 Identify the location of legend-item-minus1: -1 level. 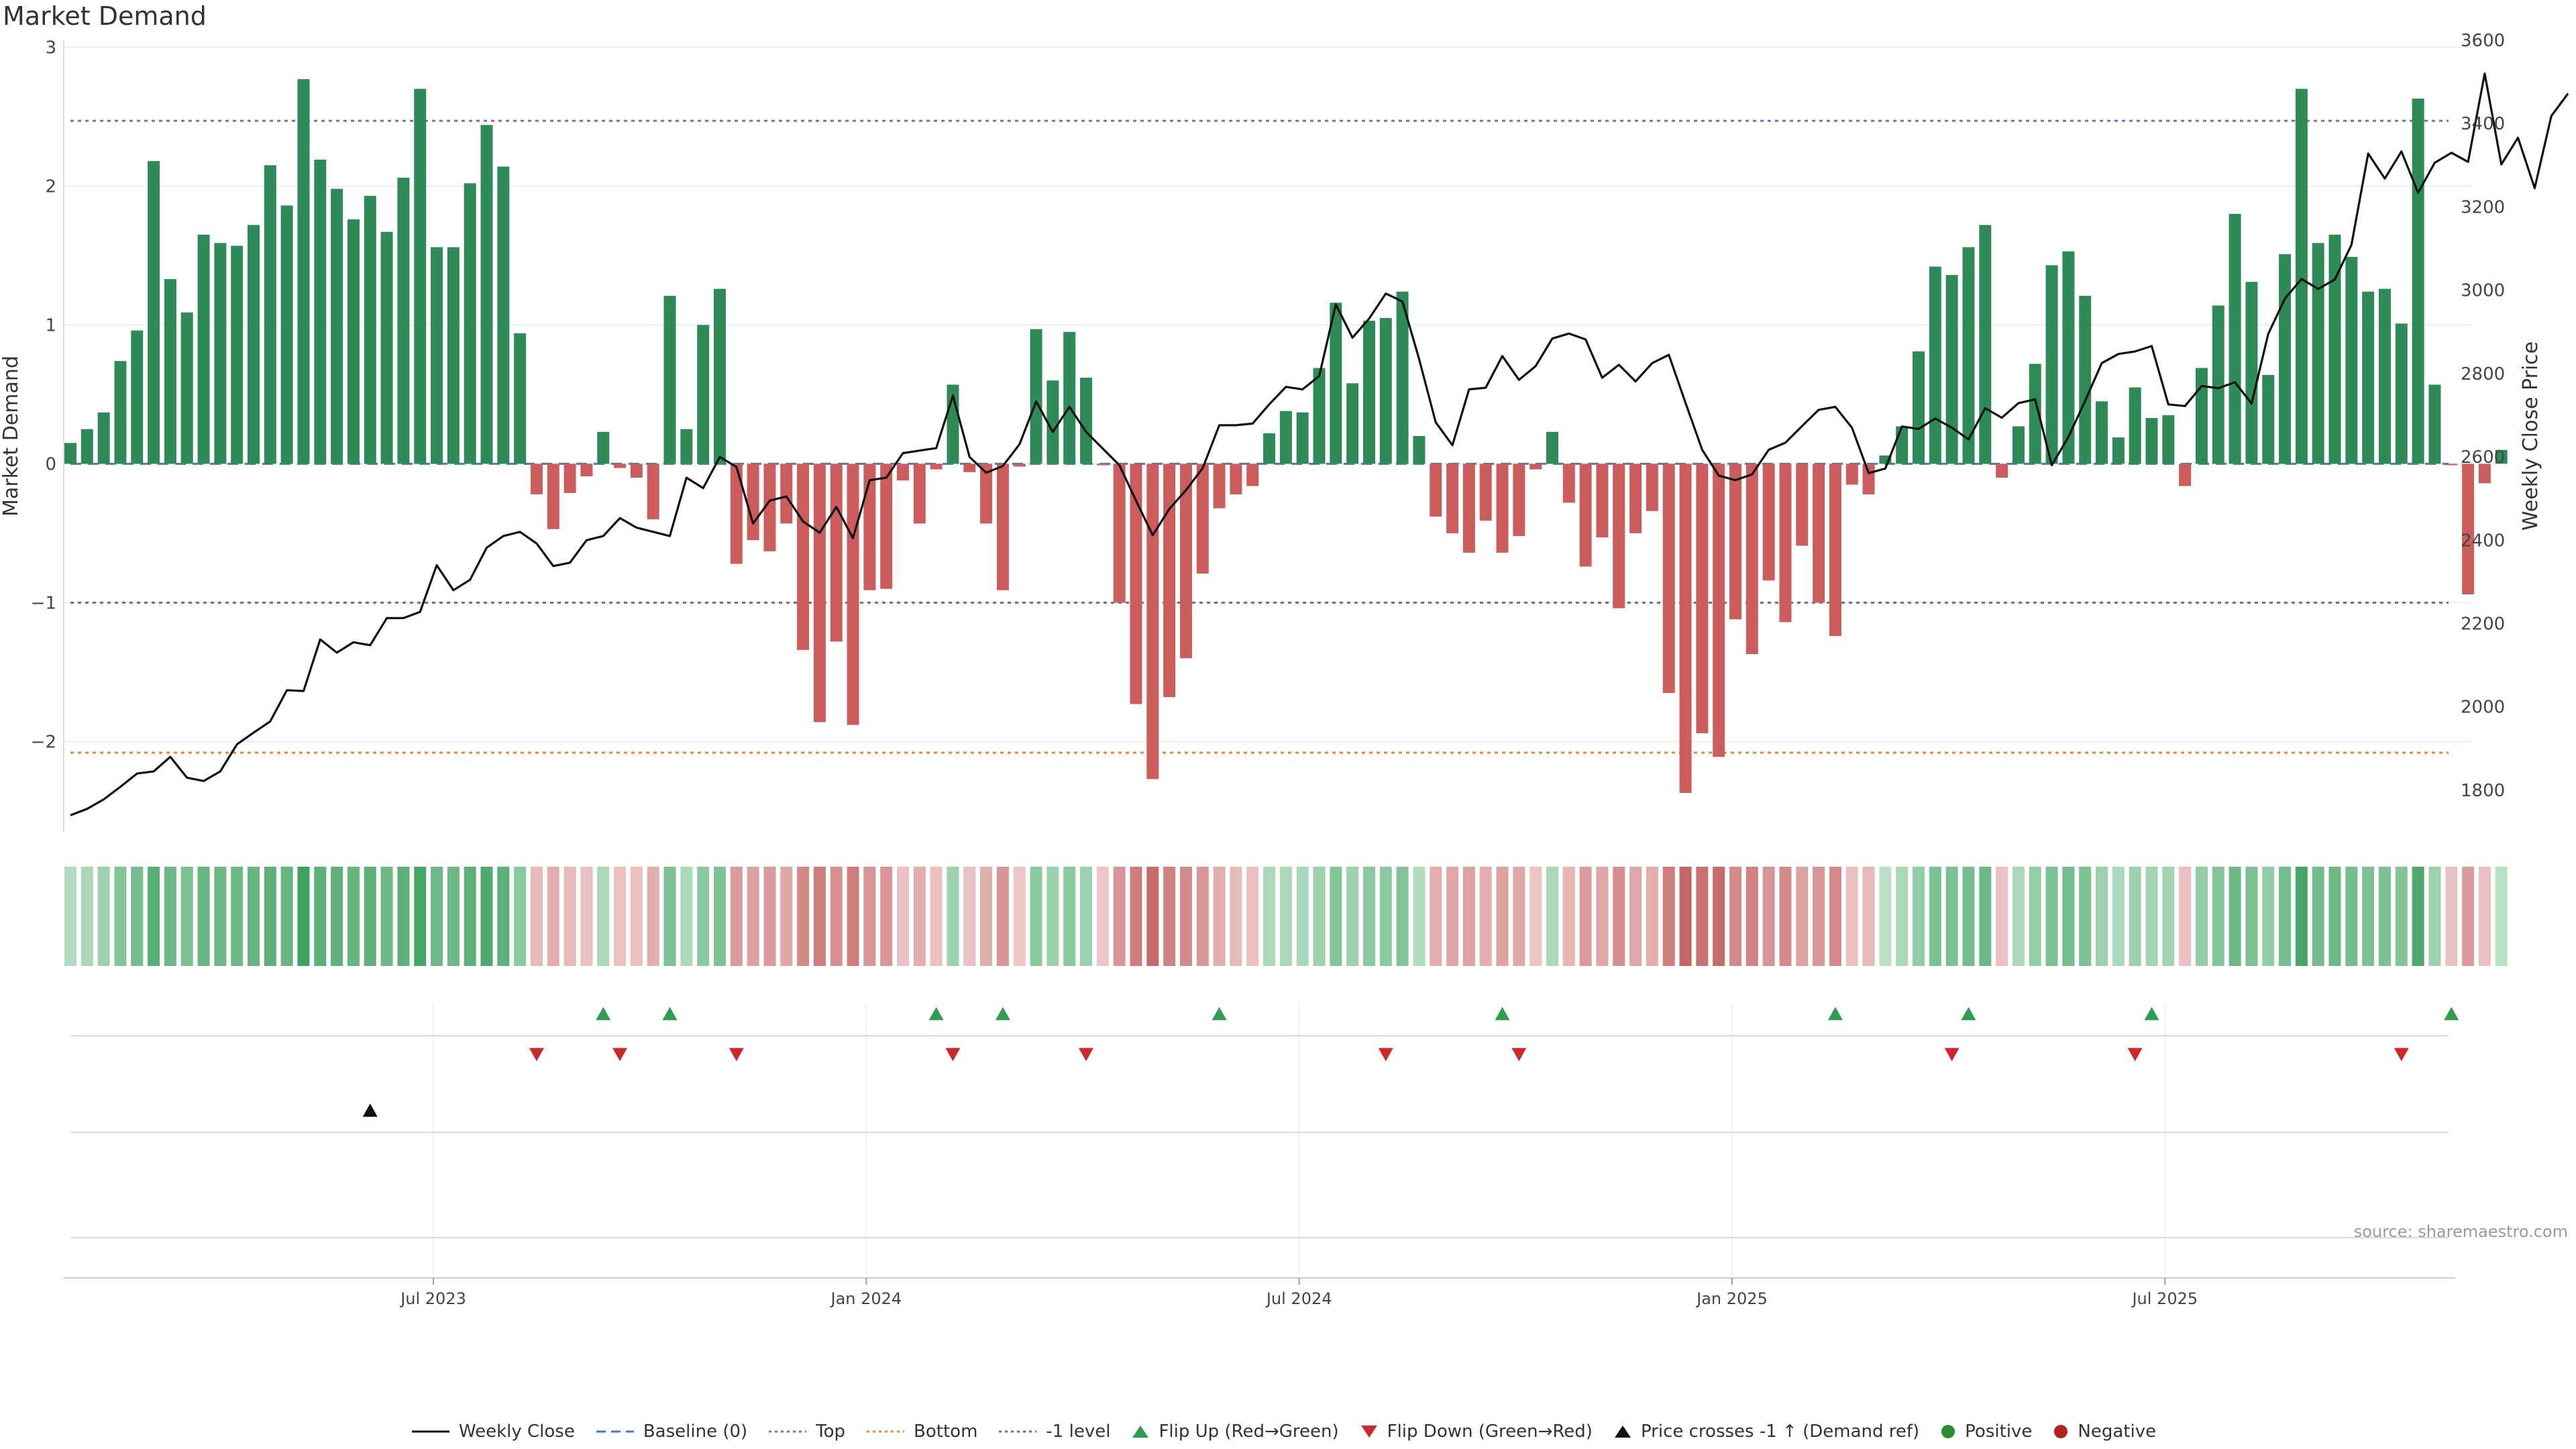
(1054, 1431).